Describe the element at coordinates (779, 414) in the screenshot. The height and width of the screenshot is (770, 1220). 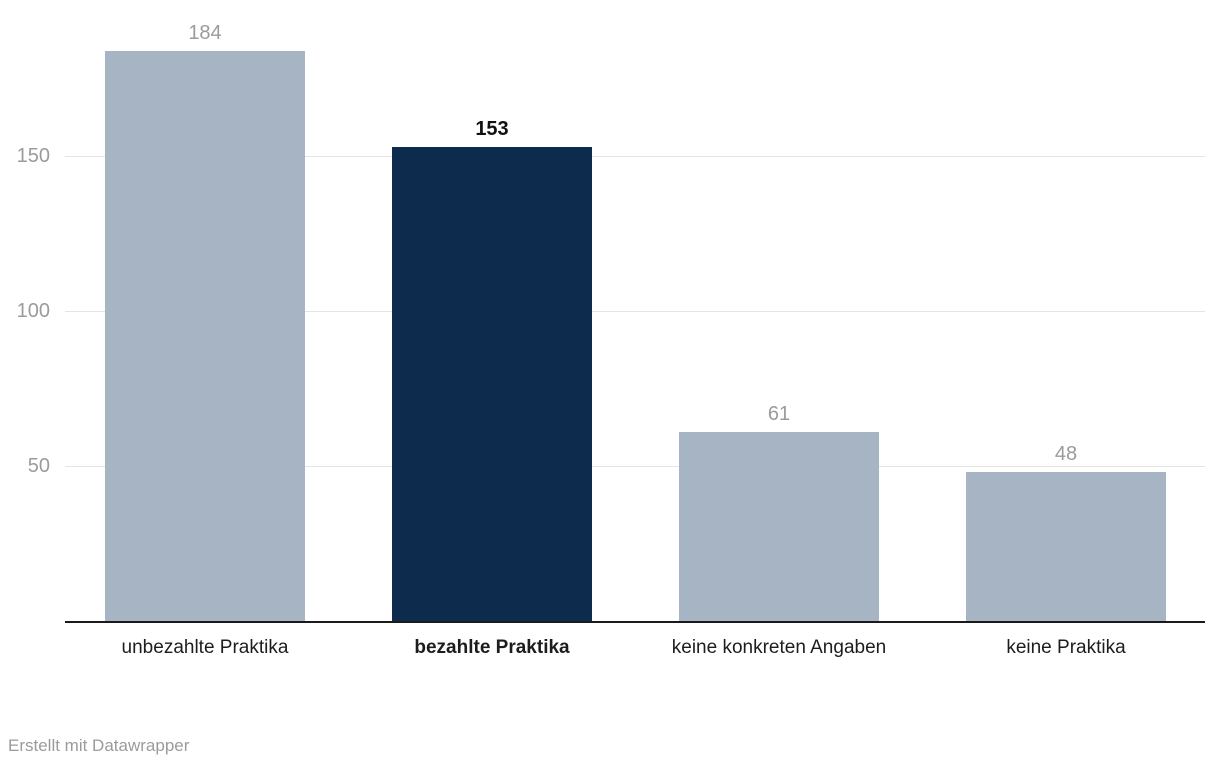
I see `bar-value-label: 61` at that location.